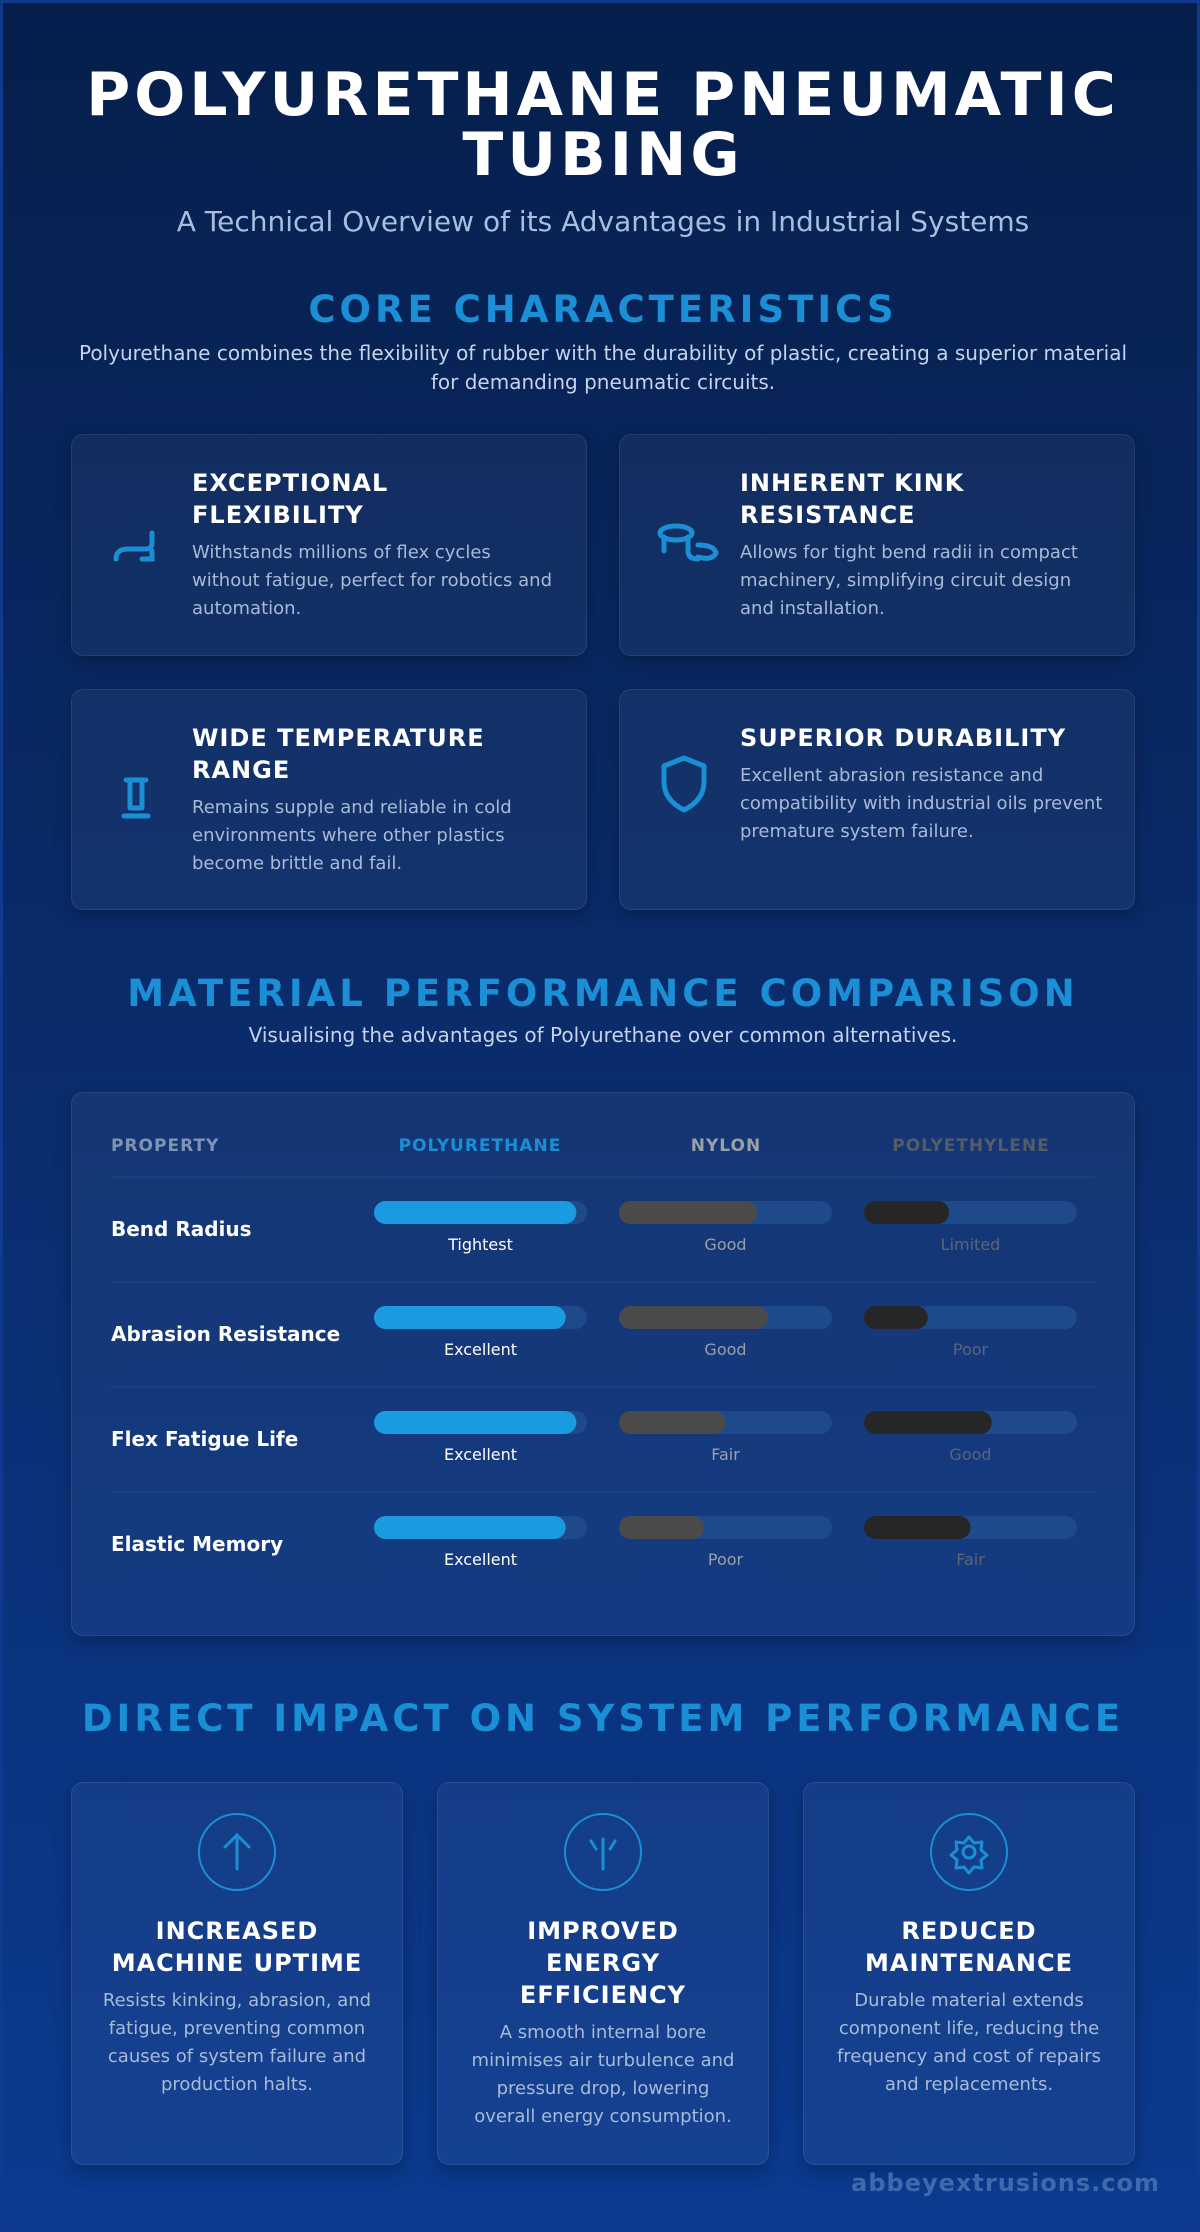 The height and width of the screenshot is (2232, 1200). Describe the element at coordinates (338, 754) in the screenshot. I see `card-title: WIDE TEMPERATURE RANGE` at that location.